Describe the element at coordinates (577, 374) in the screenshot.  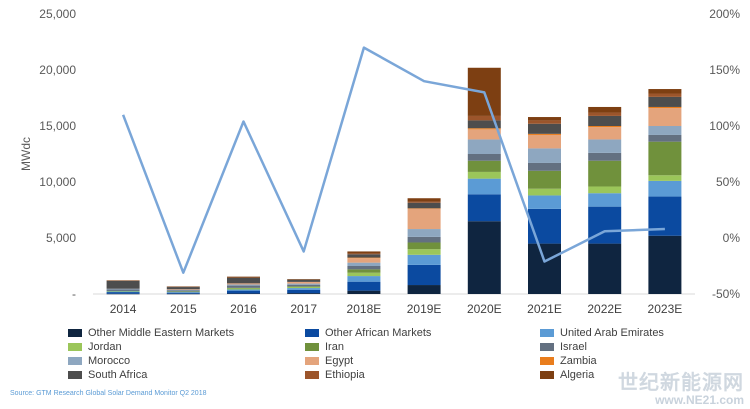
I see `legend-label: Algeria` at that location.